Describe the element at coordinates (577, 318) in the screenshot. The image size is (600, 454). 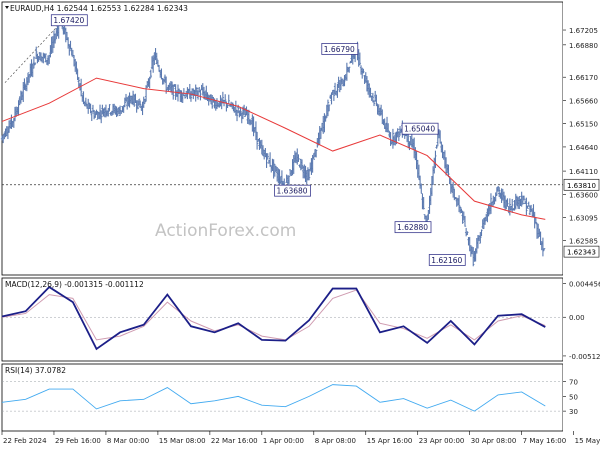
I see `macd-tick-label: 0.00` at that location.